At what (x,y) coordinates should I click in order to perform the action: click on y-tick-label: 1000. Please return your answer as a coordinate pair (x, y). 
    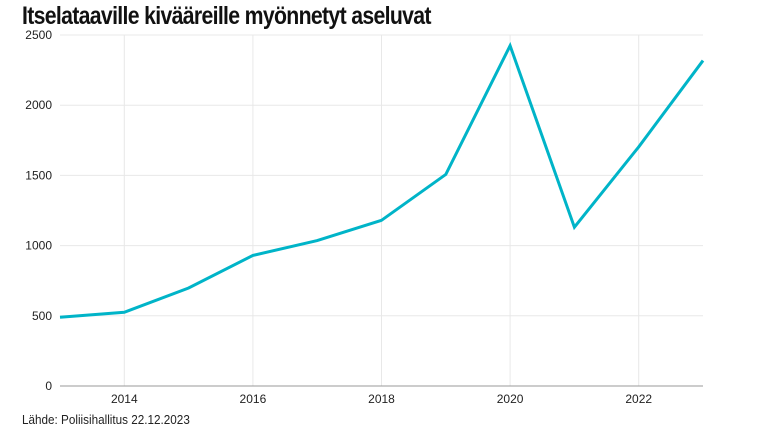
    Looking at the image, I should click on (38, 246).